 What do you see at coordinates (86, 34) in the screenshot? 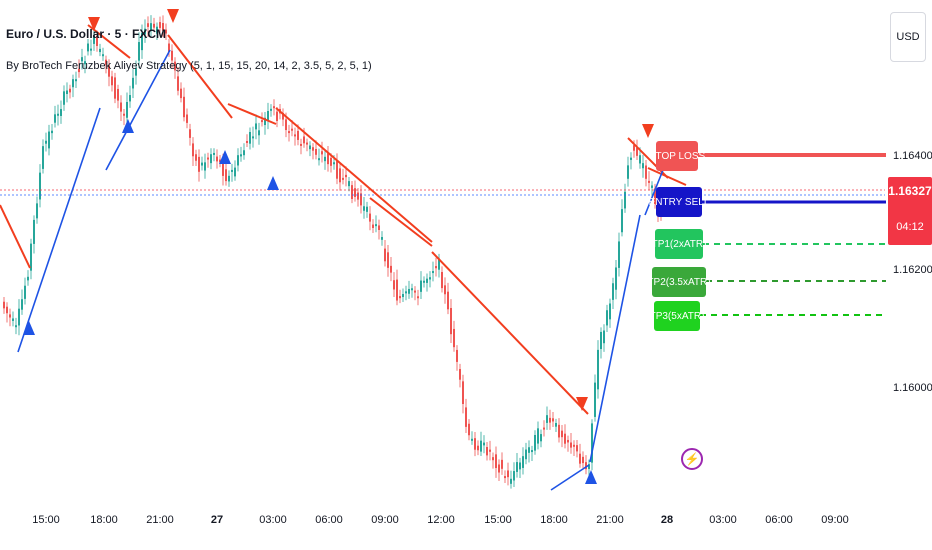
I see `symbol-title: Euro / U.S. Dollar · 5 · FXCM` at bounding box center [86, 34].